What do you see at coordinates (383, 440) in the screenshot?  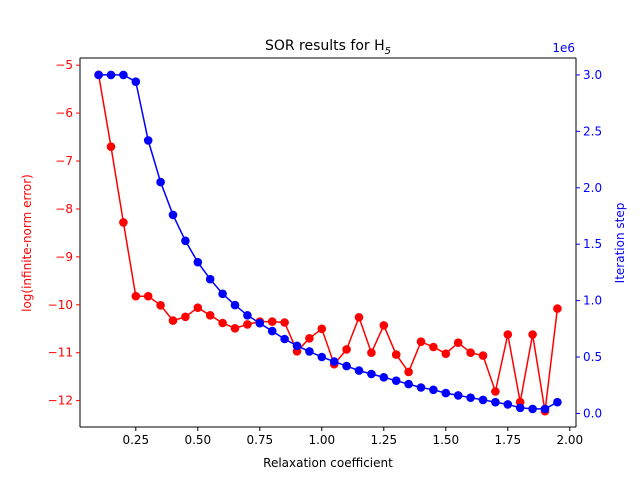 I see `x-tick-label: 1.25` at bounding box center [383, 440].